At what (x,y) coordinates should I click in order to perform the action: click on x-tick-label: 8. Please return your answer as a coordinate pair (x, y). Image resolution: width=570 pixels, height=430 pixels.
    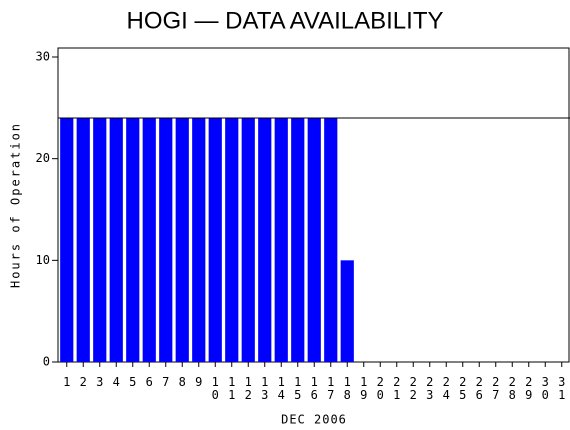
    Looking at the image, I should click on (182, 382).